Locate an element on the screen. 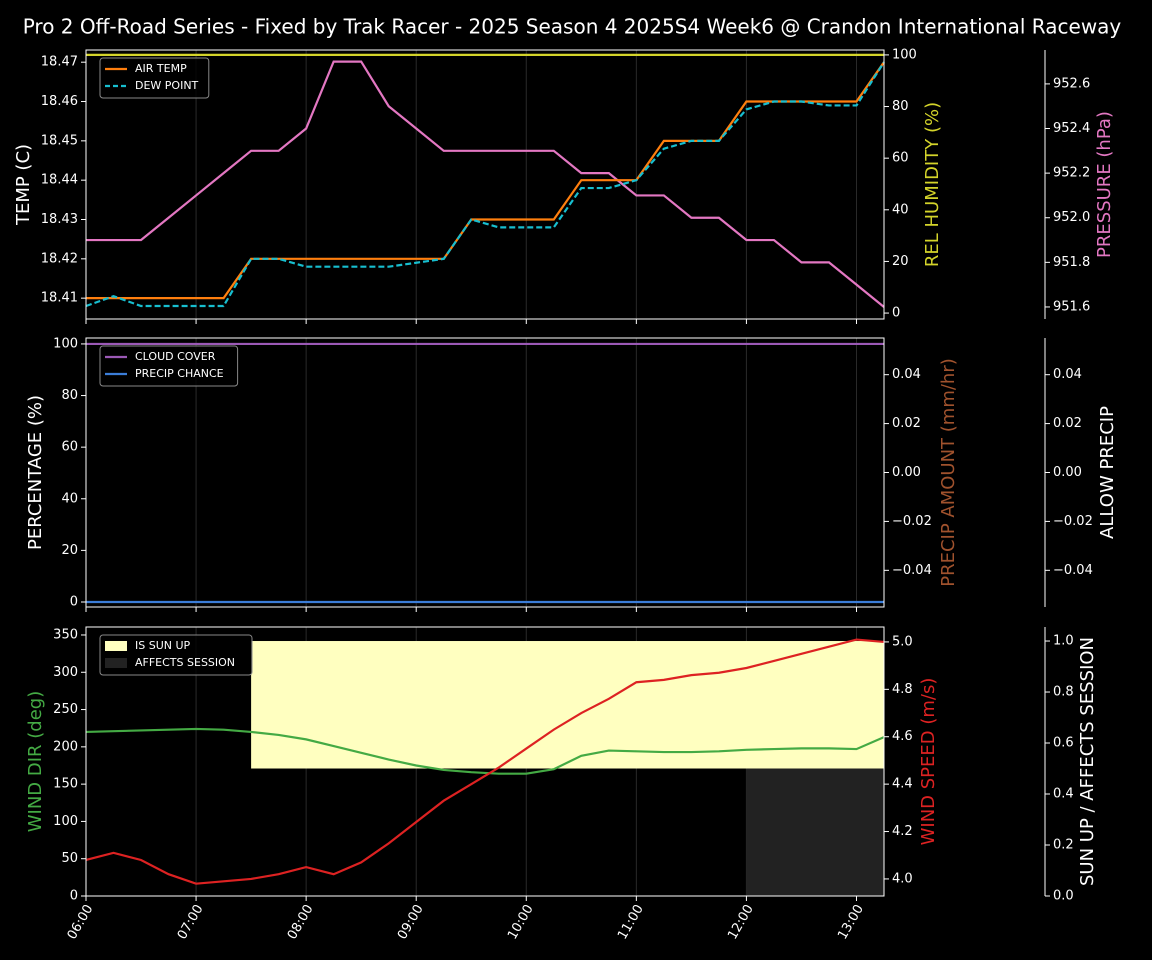  y-tick-label: 200 is located at coordinates (65, 746).